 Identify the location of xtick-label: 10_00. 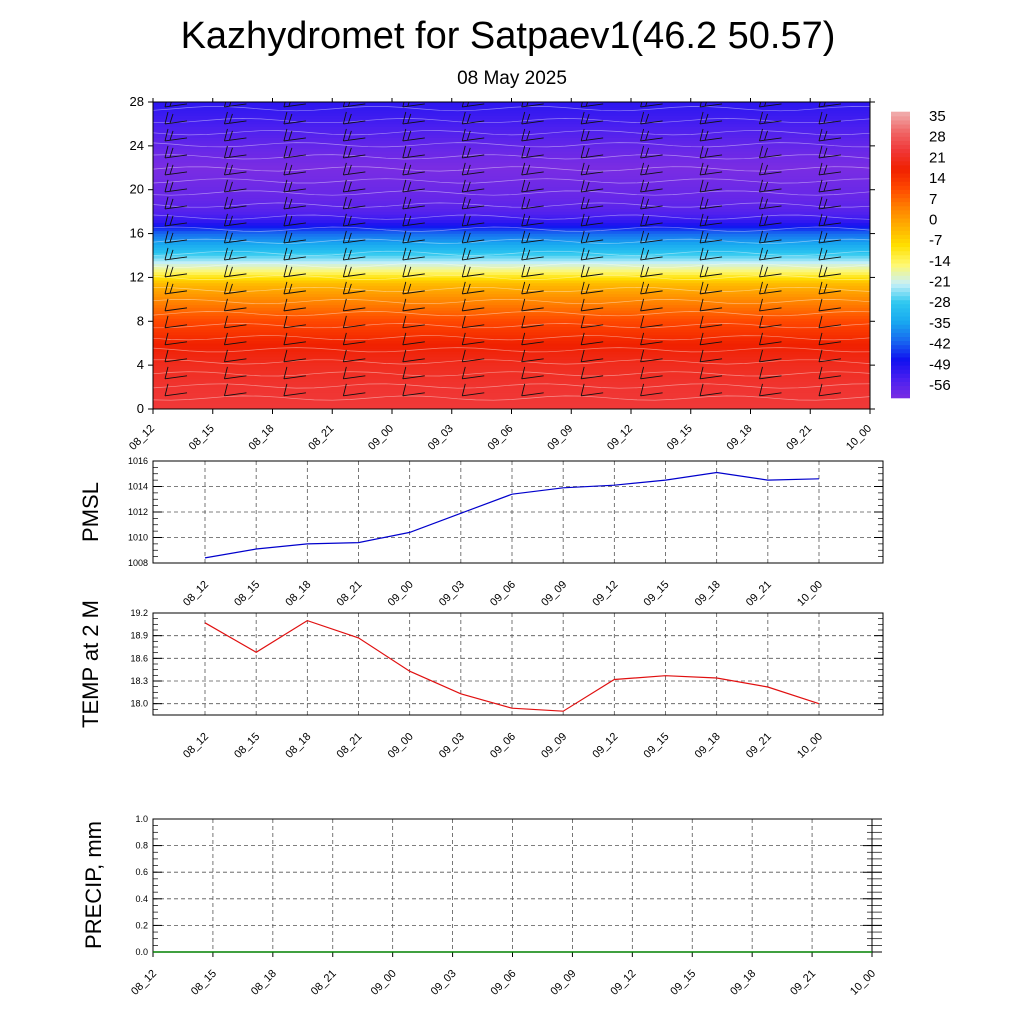
(810, 746).